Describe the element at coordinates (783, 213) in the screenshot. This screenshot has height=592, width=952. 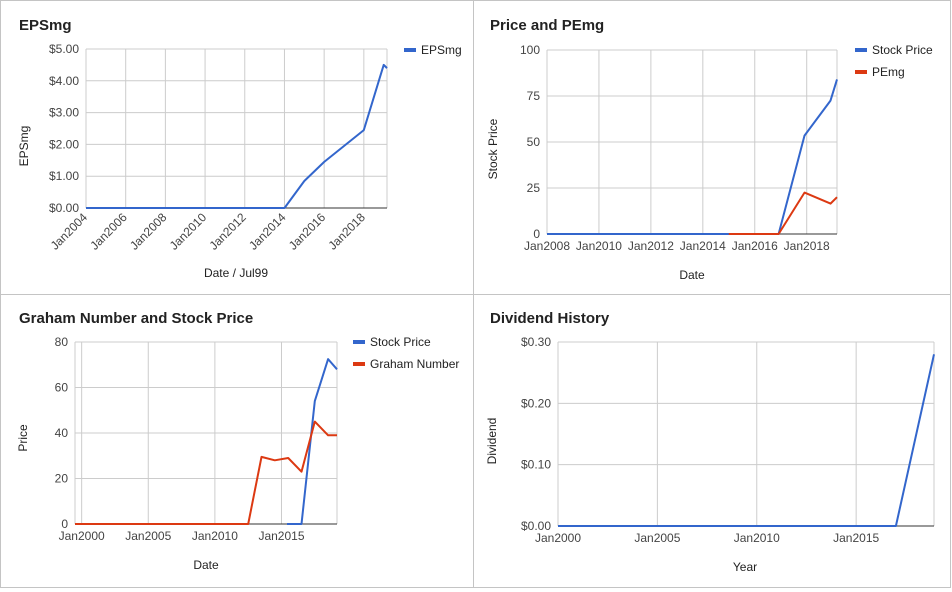
I see `series-line-pemg` at that location.